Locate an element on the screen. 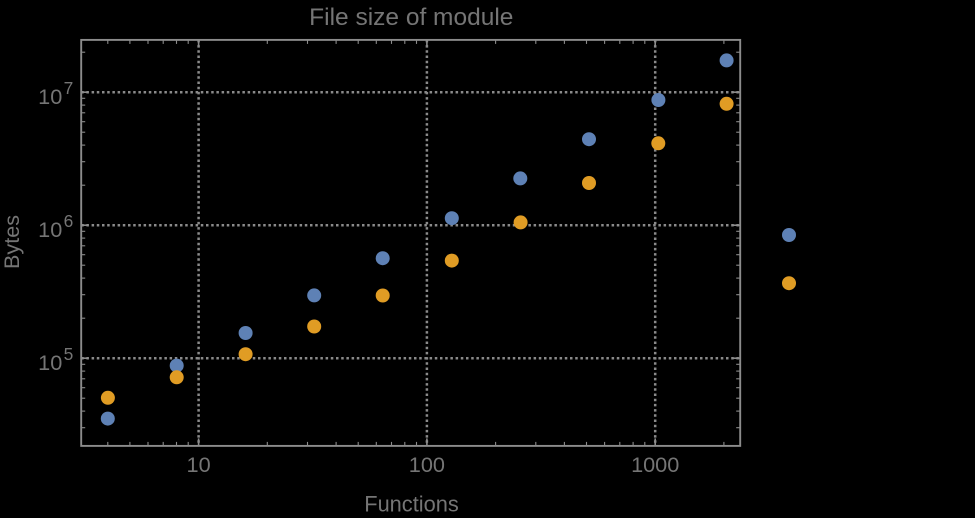 The height and width of the screenshot is (518, 975). svg-text: File size of module is located at coordinates (411, 17).